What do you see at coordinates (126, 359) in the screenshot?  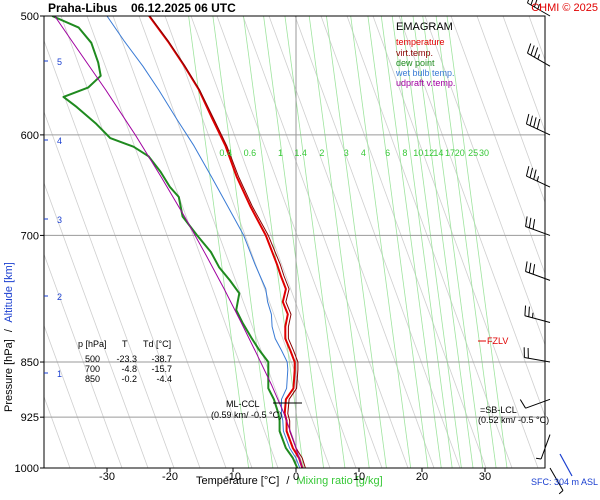 I see `table-cell: -23.3` at bounding box center [126, 359].